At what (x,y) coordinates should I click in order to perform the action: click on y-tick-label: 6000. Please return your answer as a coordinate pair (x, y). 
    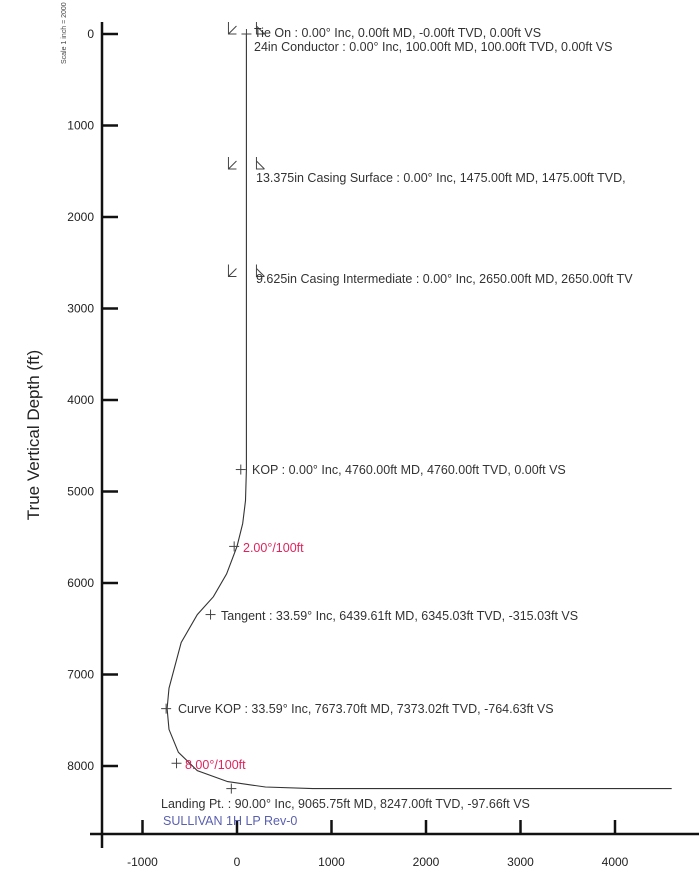
    Looking at the image, I should click on (80, 583).